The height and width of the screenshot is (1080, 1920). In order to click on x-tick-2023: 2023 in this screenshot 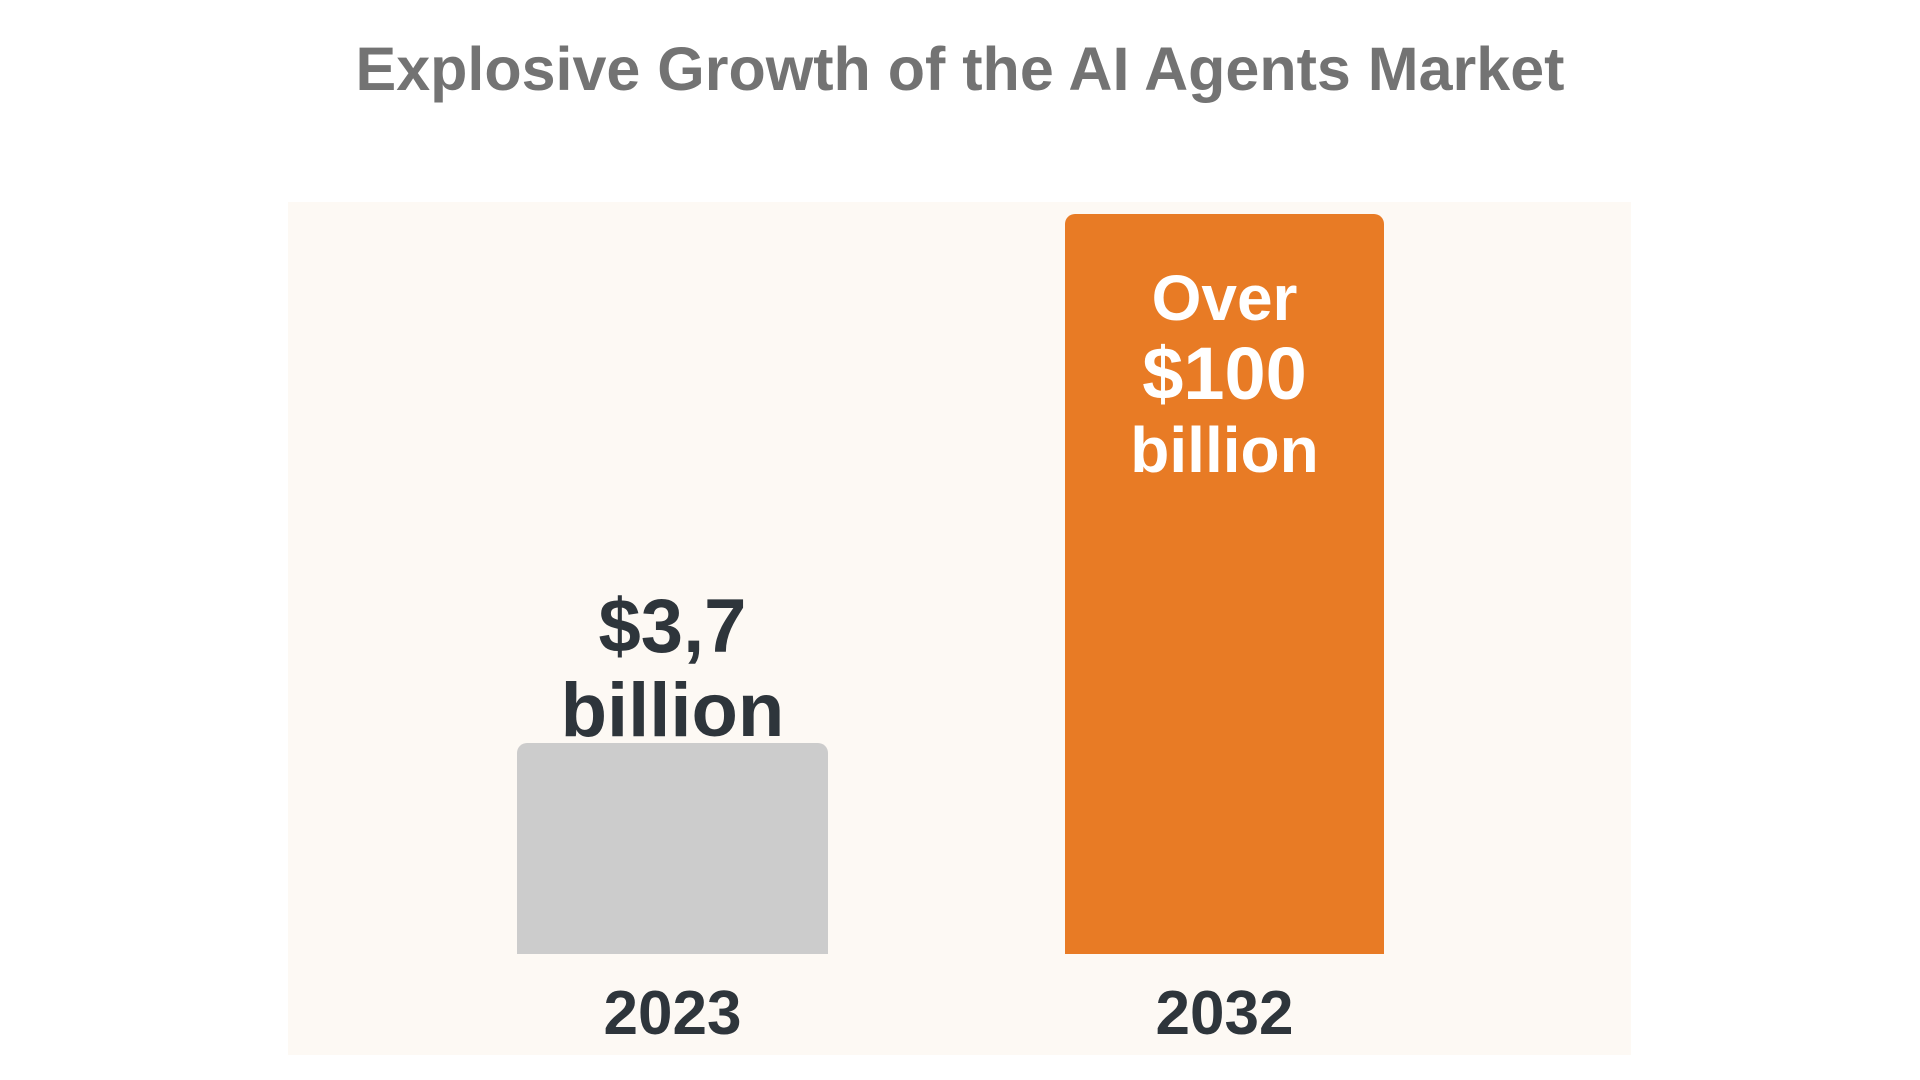, I will do `click(672, 1013)`.